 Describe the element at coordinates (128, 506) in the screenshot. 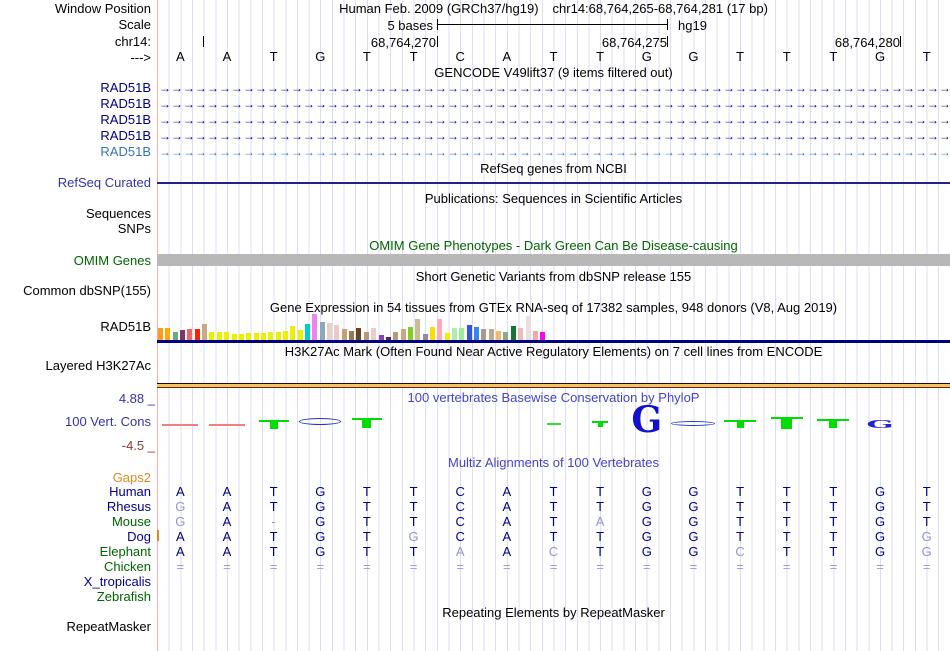

I see `species-label: Rhesus` at that location.